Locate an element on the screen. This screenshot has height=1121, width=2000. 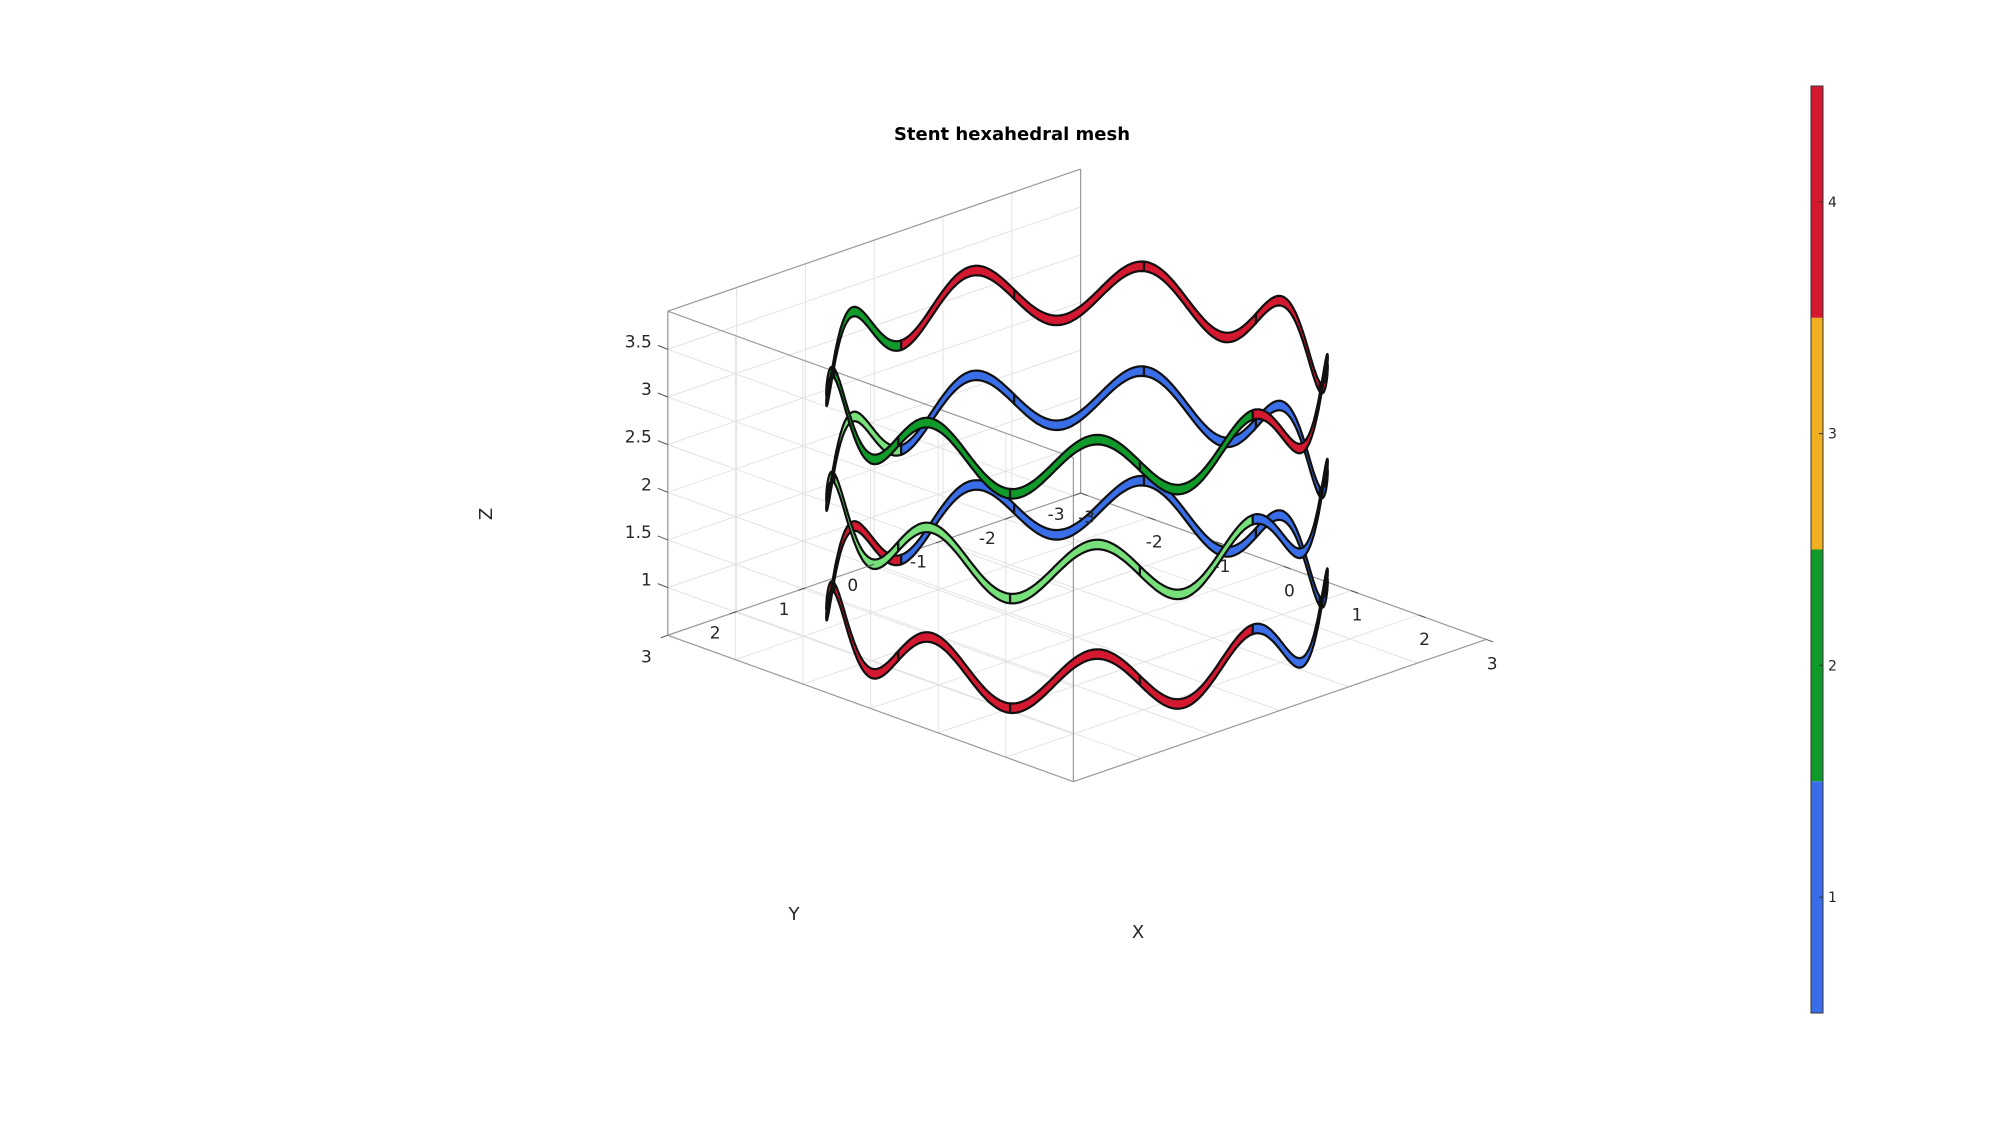
x-tick-label: 1 is located at coordinates (1357, 616).